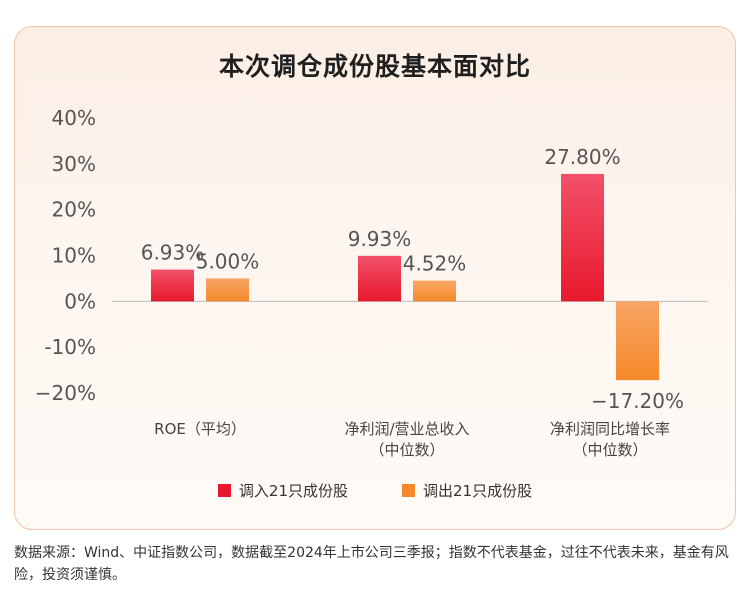  Describe the element at coordinates (70, 347) in the screenshot. I see `y-tick-label: -10%` at that location.